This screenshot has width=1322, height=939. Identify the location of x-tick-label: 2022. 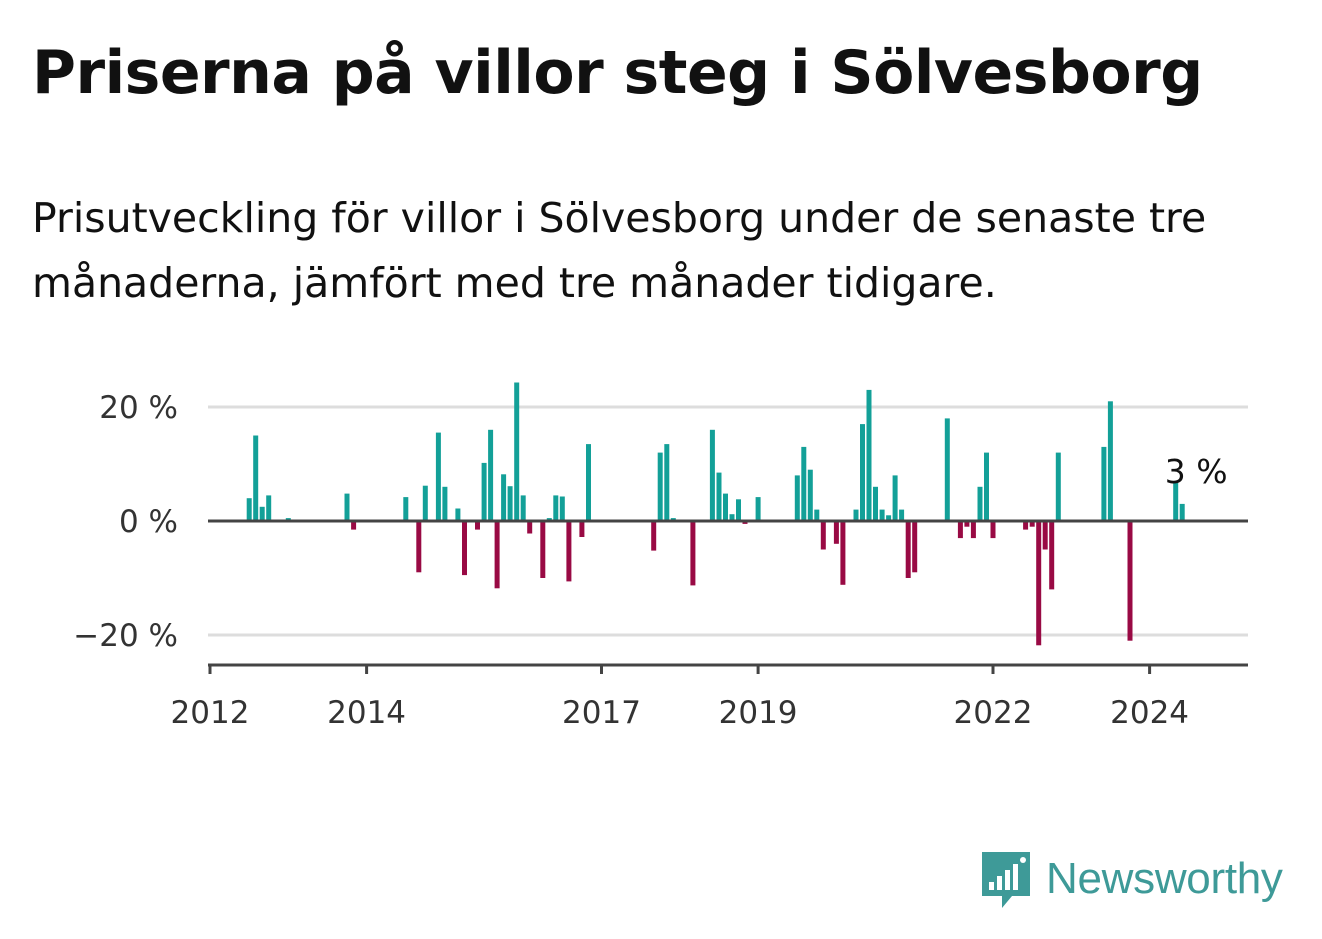
(993, 713).